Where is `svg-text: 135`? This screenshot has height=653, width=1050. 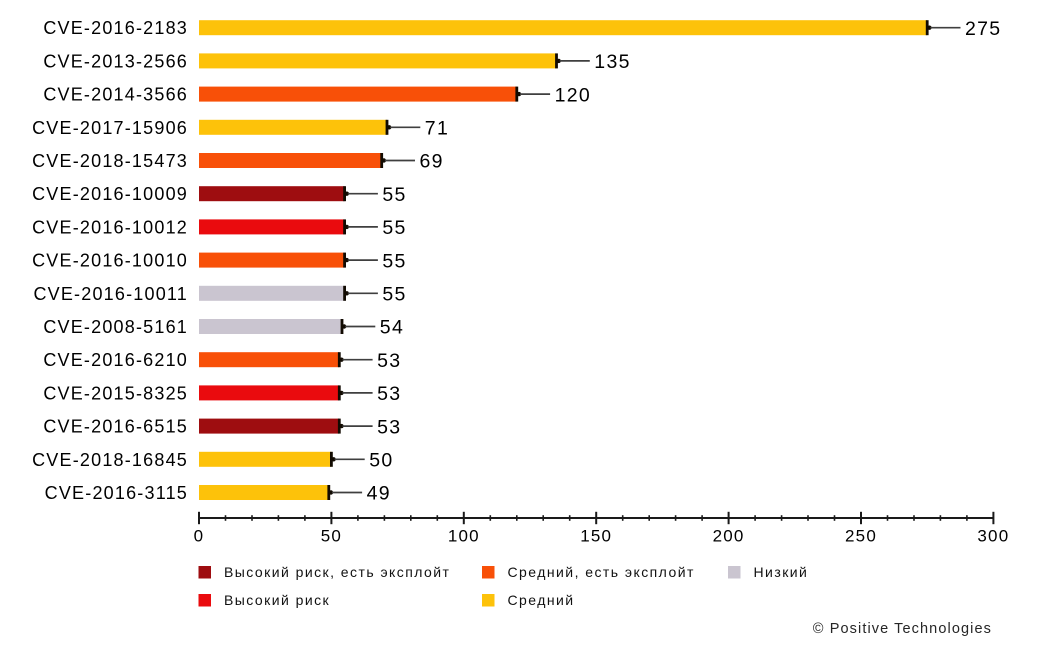
svg-text: 135 is located at coordinates (612, 62).